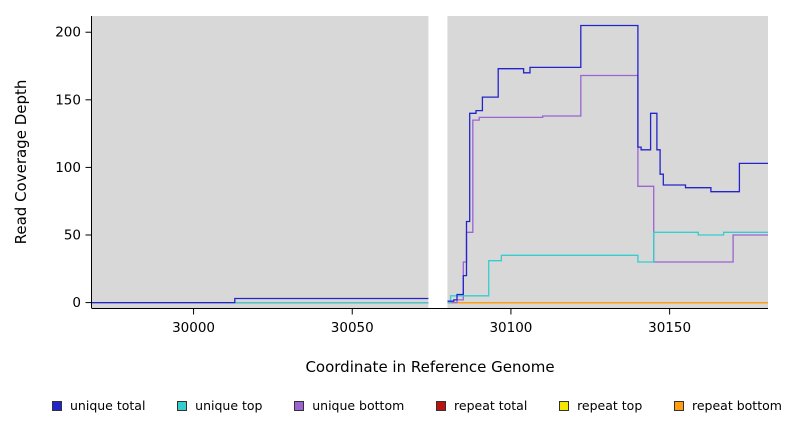 The image size is (792, 432). Describe the element at coordinates (429, 367) in the screenshot. I see `x-axis-label: Coordinate in Reference Genome` at that location.